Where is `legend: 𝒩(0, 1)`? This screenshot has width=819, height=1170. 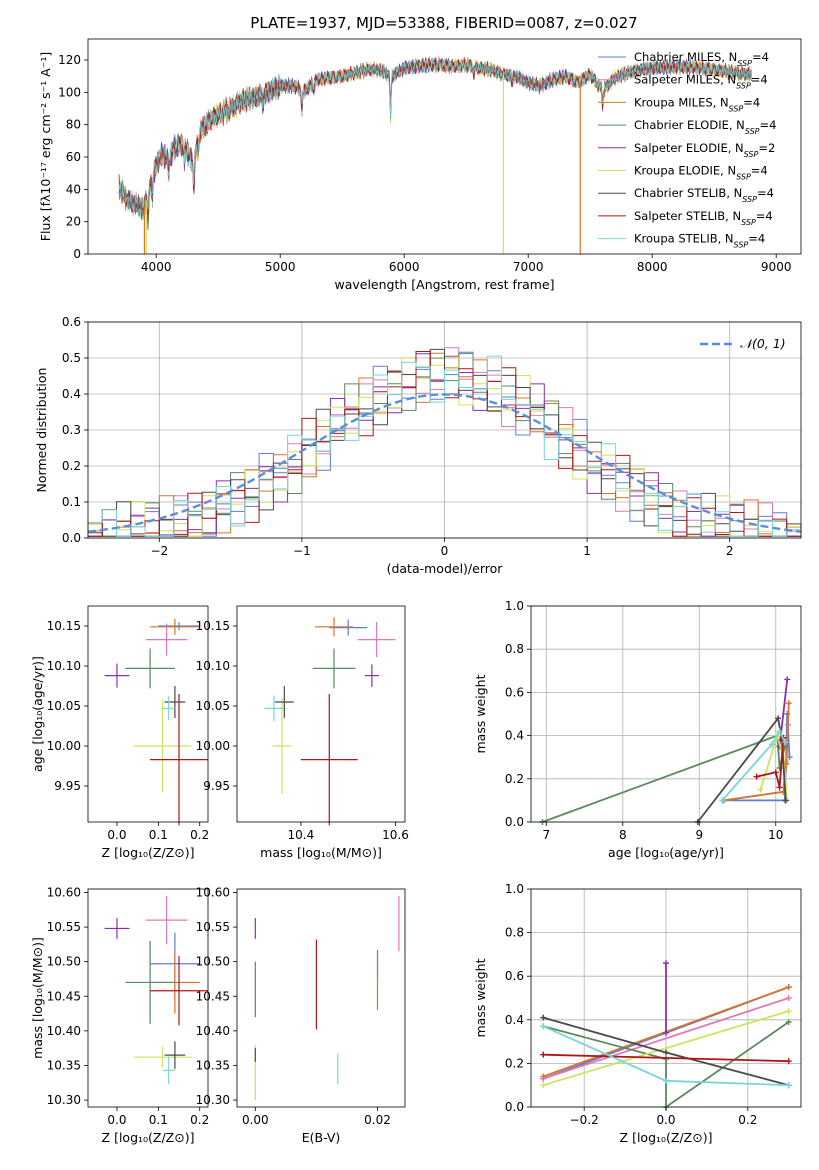
legend: 𝒩(0, 1) is located at coordinates (743, 343).